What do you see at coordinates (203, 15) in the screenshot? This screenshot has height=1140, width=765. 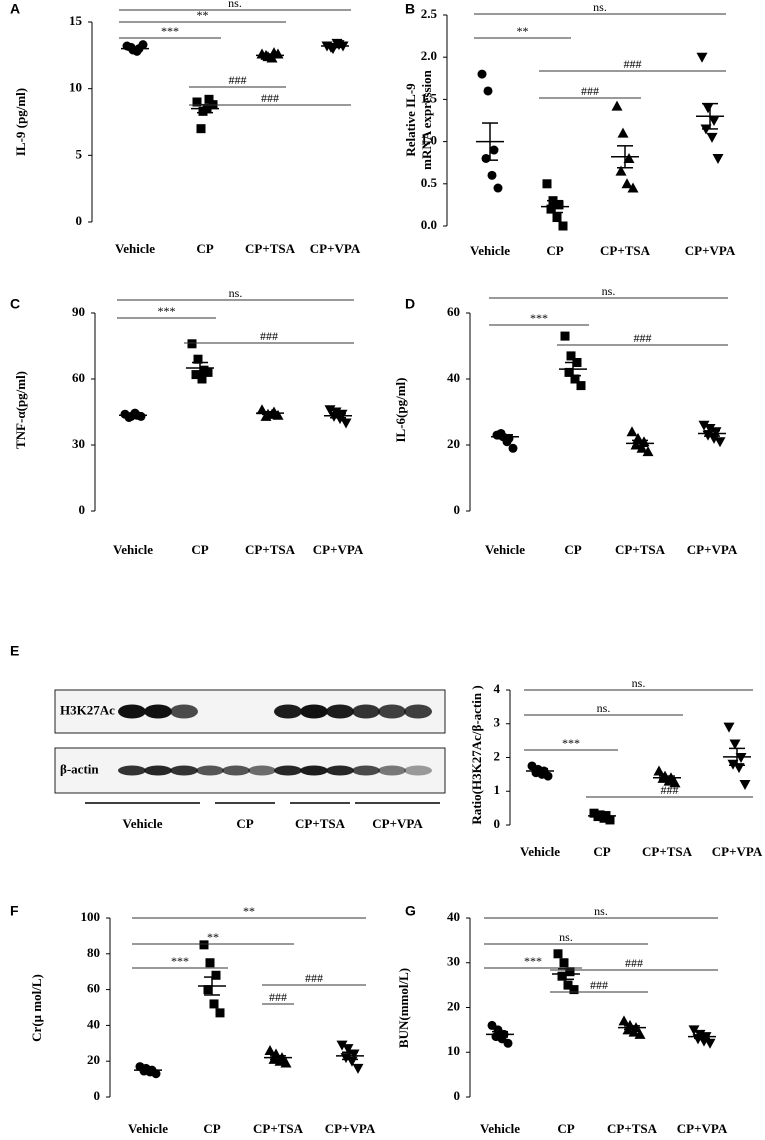 I see `significance-label: **` at bounding box center [203, 15].